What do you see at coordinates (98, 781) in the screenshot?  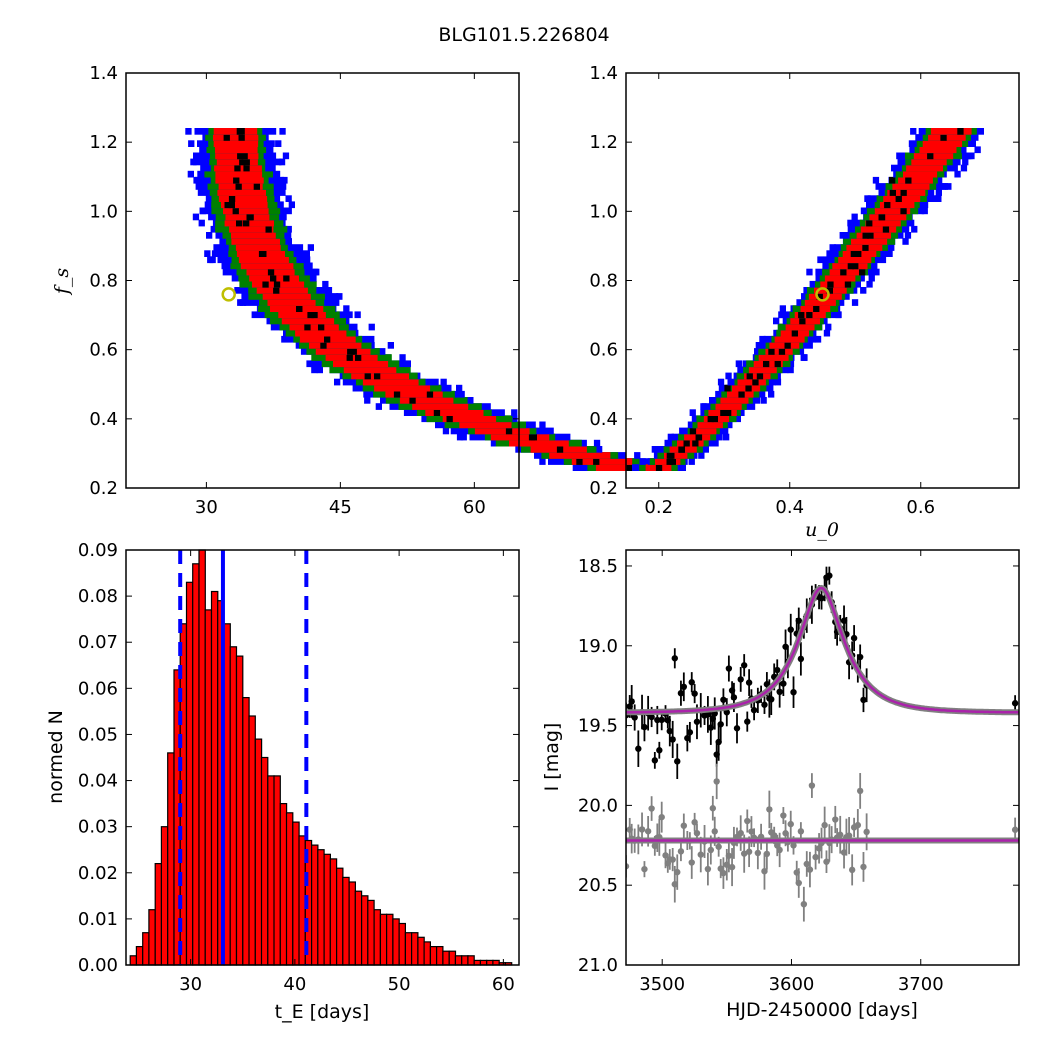 I see `te-histogram-ytick-label: 0.04` at bounding box center [98, 781].